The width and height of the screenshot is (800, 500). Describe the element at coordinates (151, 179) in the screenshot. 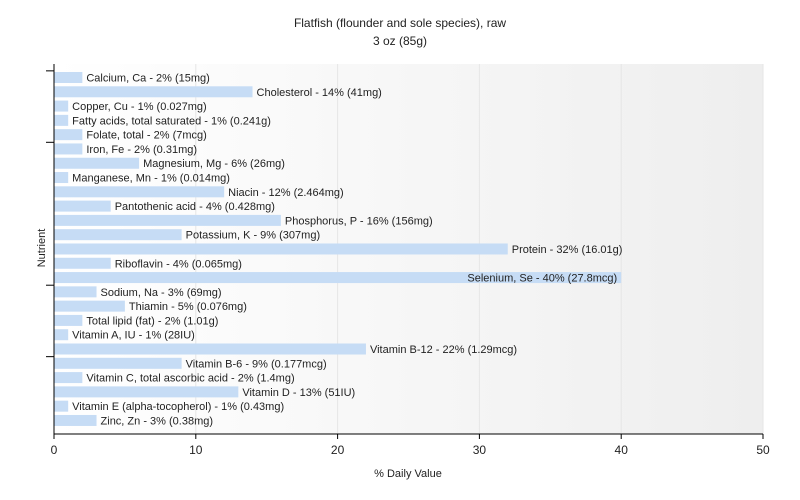

I see `bar-label: Manganese, Mn - 1% (0.014mg)` at that location.